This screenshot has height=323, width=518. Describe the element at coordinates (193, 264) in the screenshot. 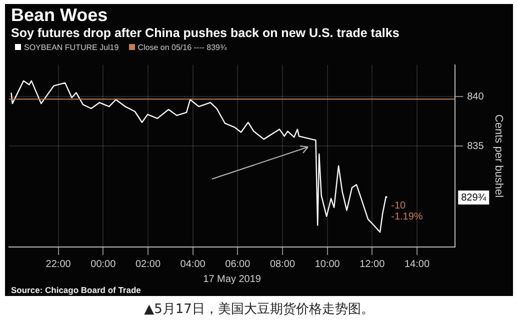

I see `x-tick-label: 04:00` at that location.